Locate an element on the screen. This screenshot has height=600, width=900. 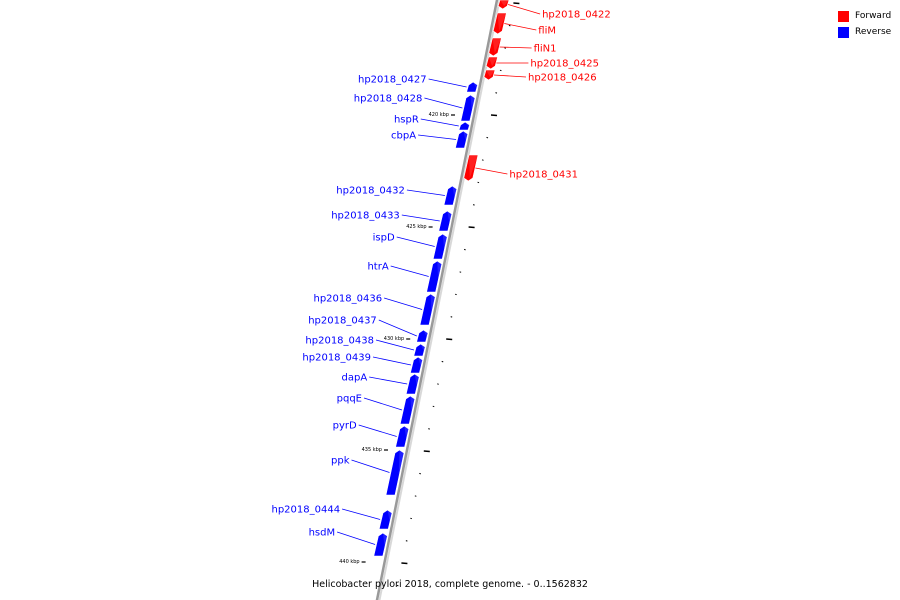
gene-label-ppk: ppk is located at coordinates (340, 461).